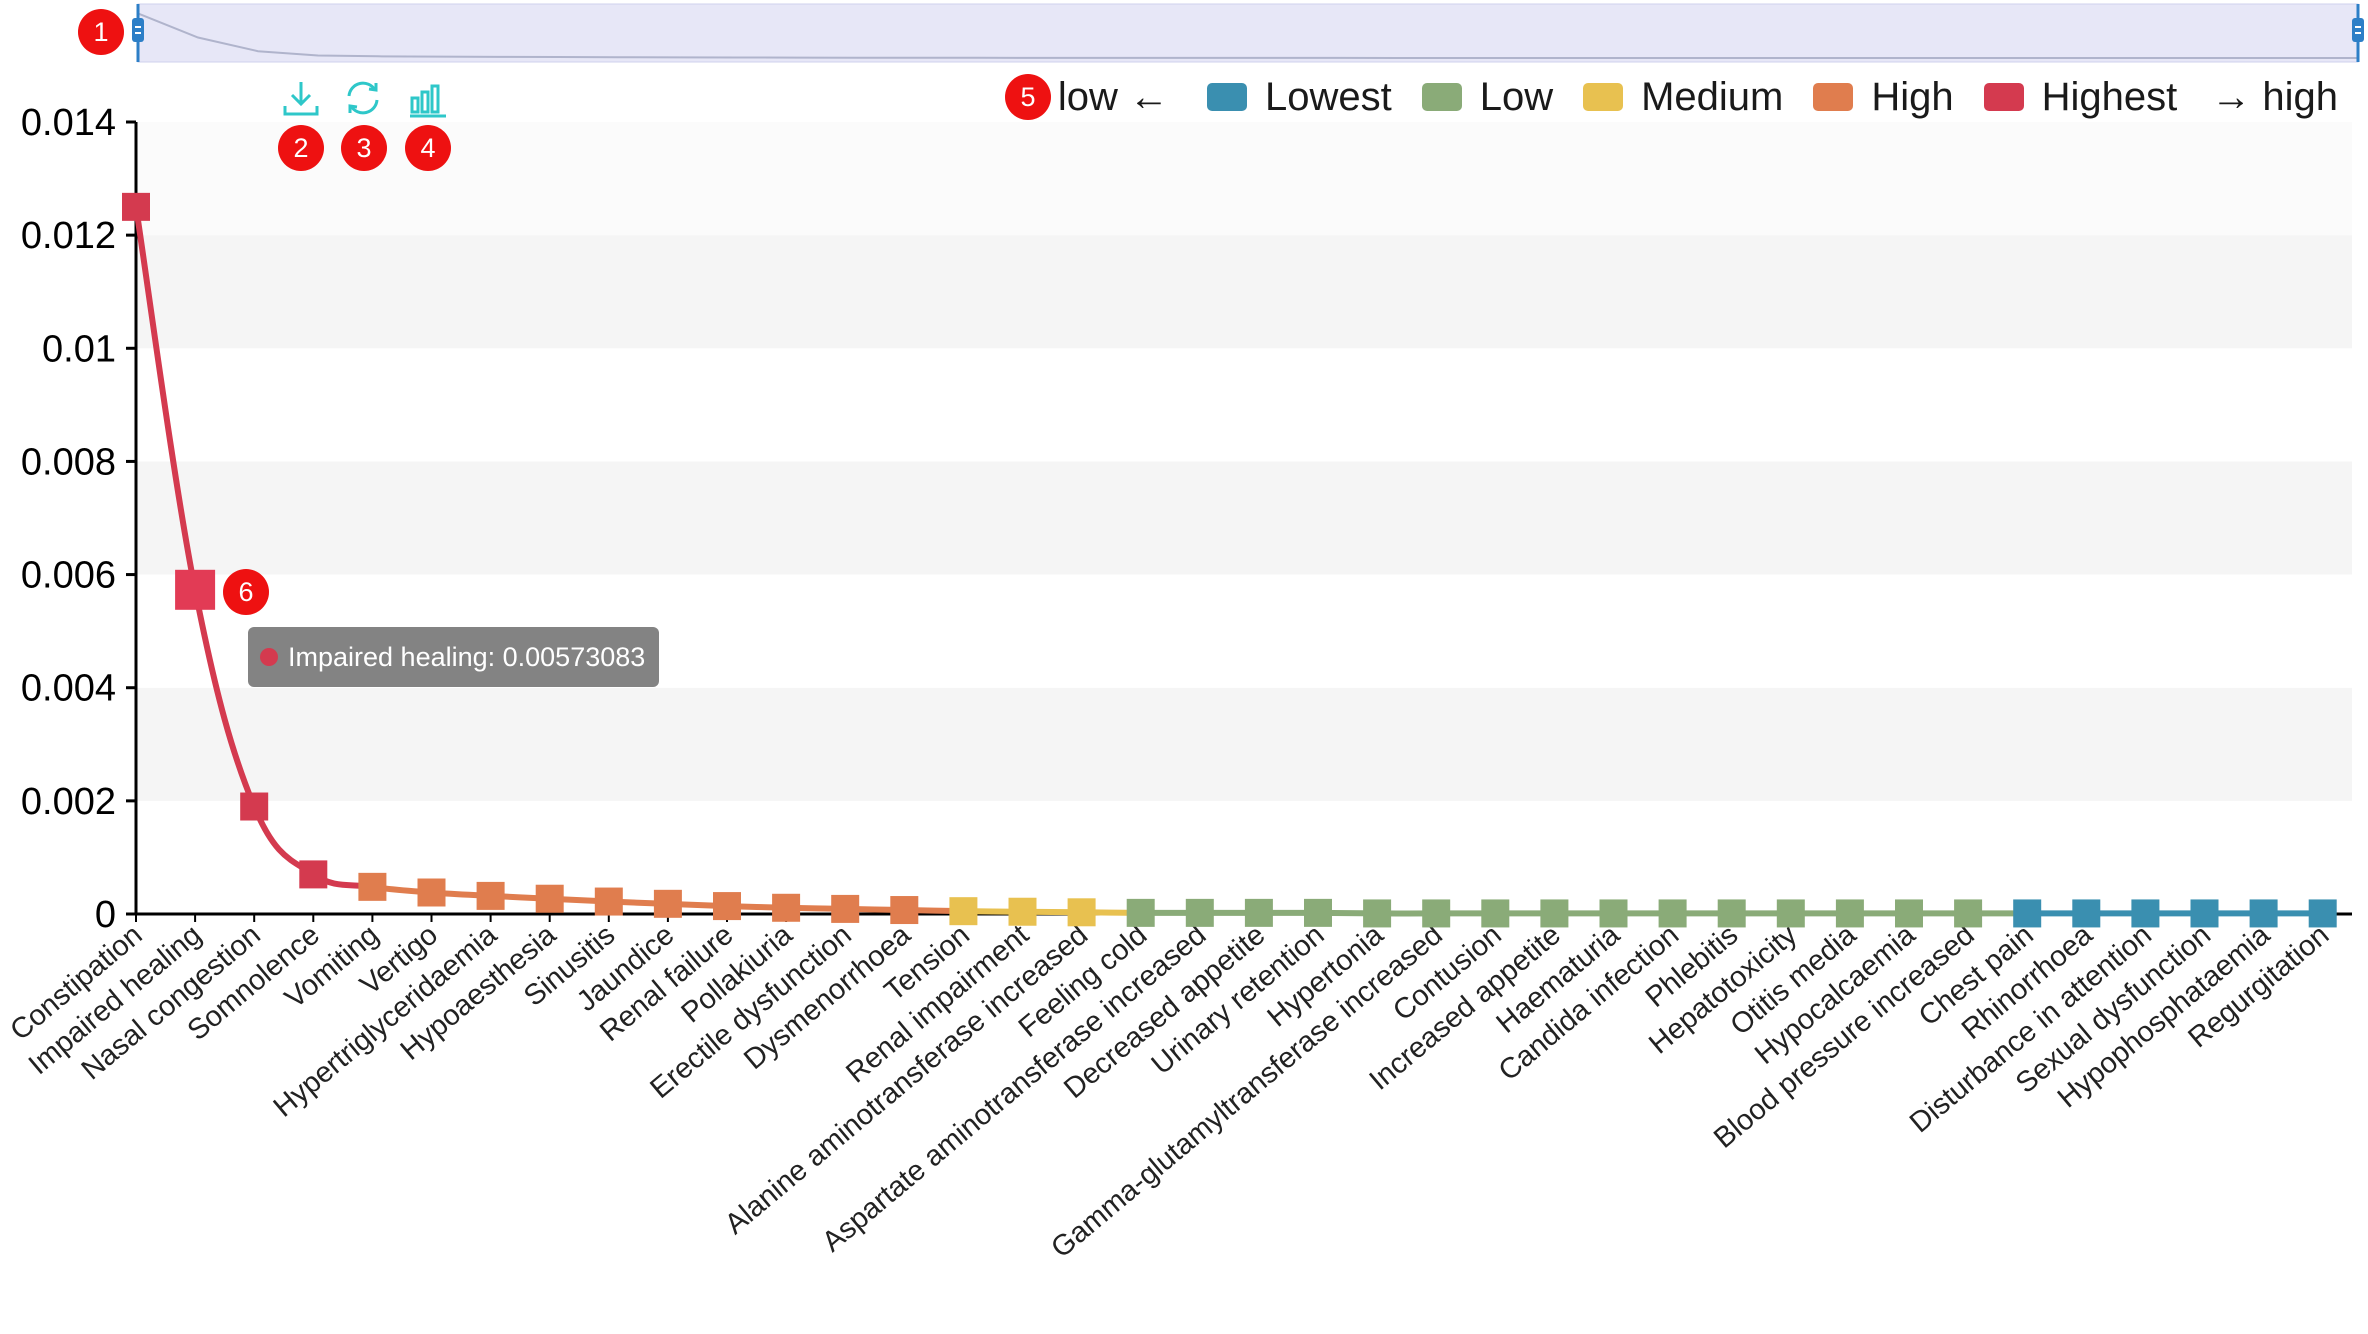  Describe the element at coordinates (1028, 97) in the screenshot. I see `annotation-badge-5: 5` at that location.